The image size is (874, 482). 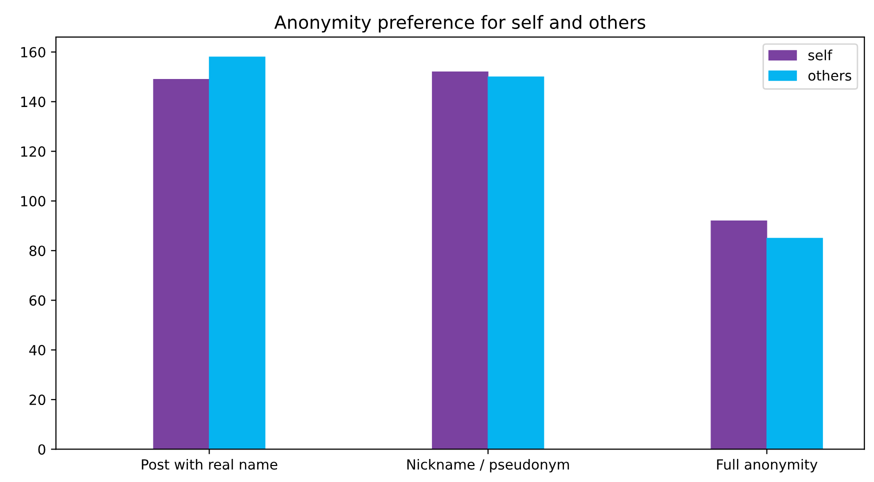 I want to click on x-tick-label: Nickname / pseudonym, so click(x=488, y=465).